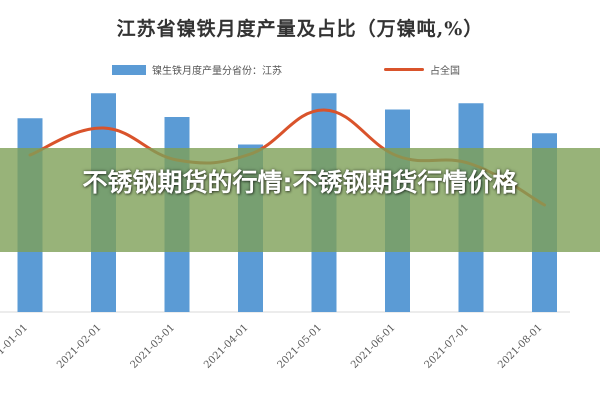 The image size is (600, 400). What do you see at coordinates (15, 346) in the screenshot?
I see `x-tick-label: 2021-01-01` at bounding box center [15, 346].